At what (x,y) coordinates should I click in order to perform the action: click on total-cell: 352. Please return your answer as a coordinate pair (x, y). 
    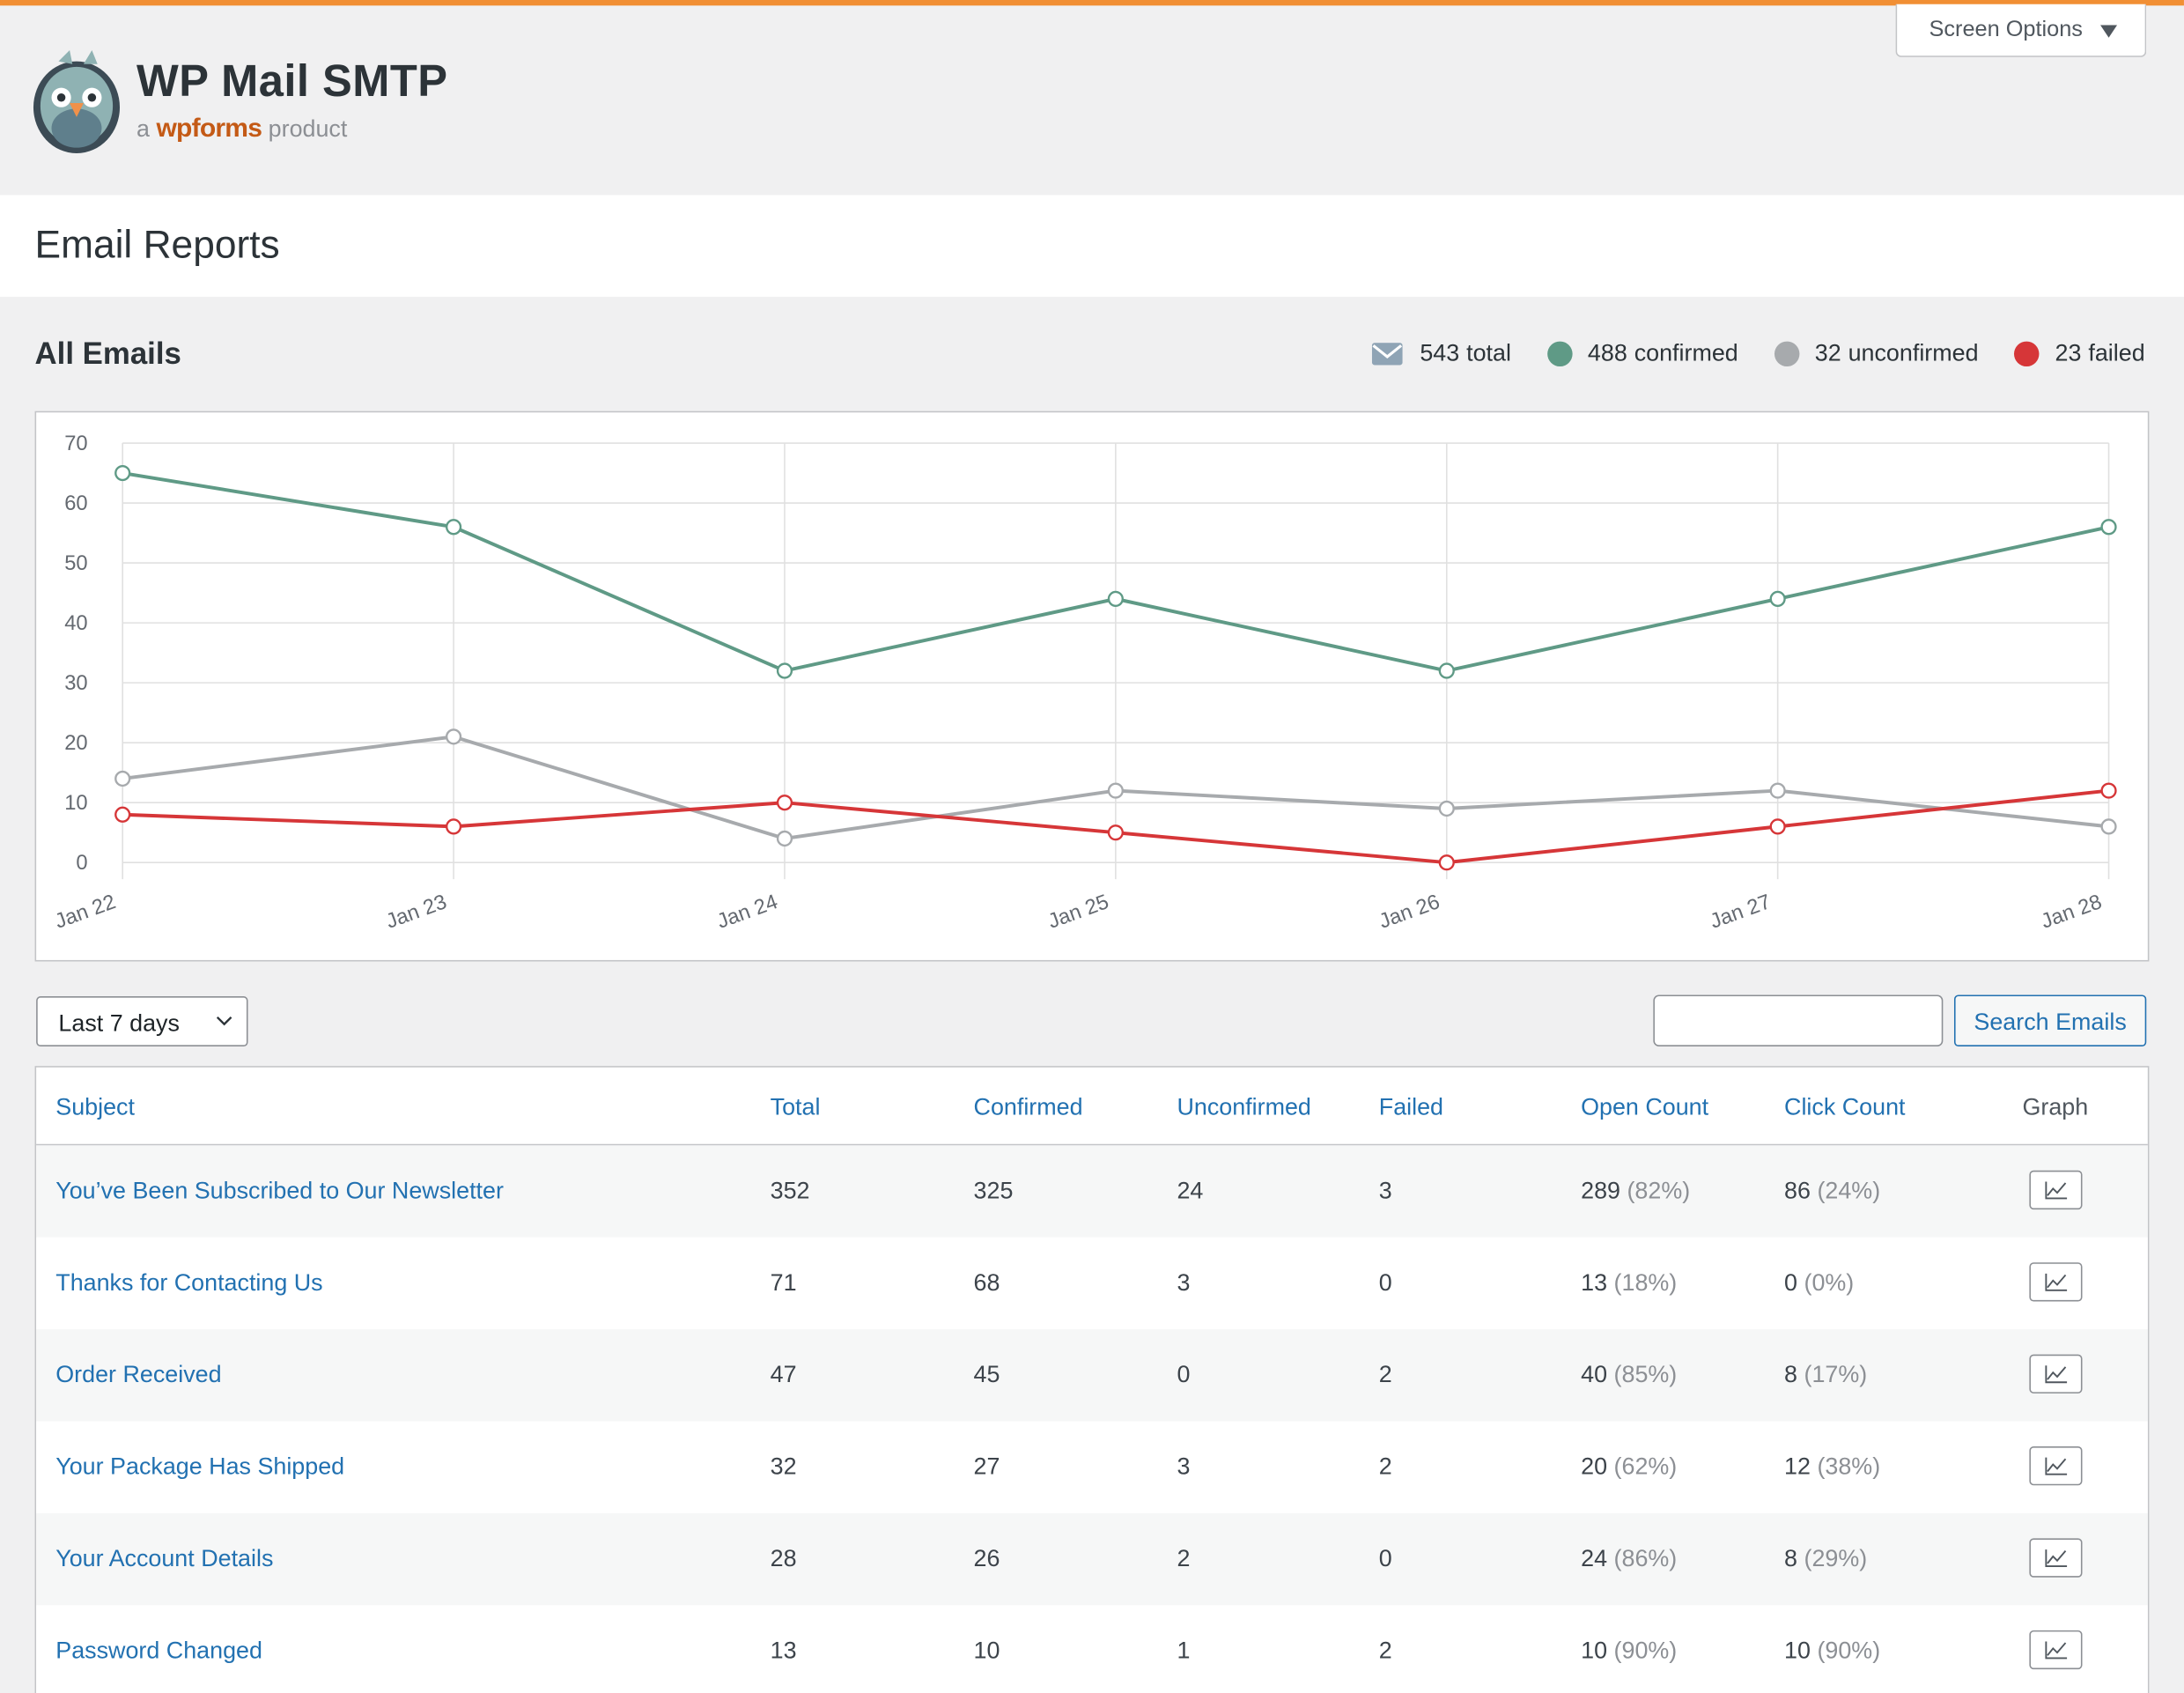
    Looking at the image, I should click on (790, 1190).